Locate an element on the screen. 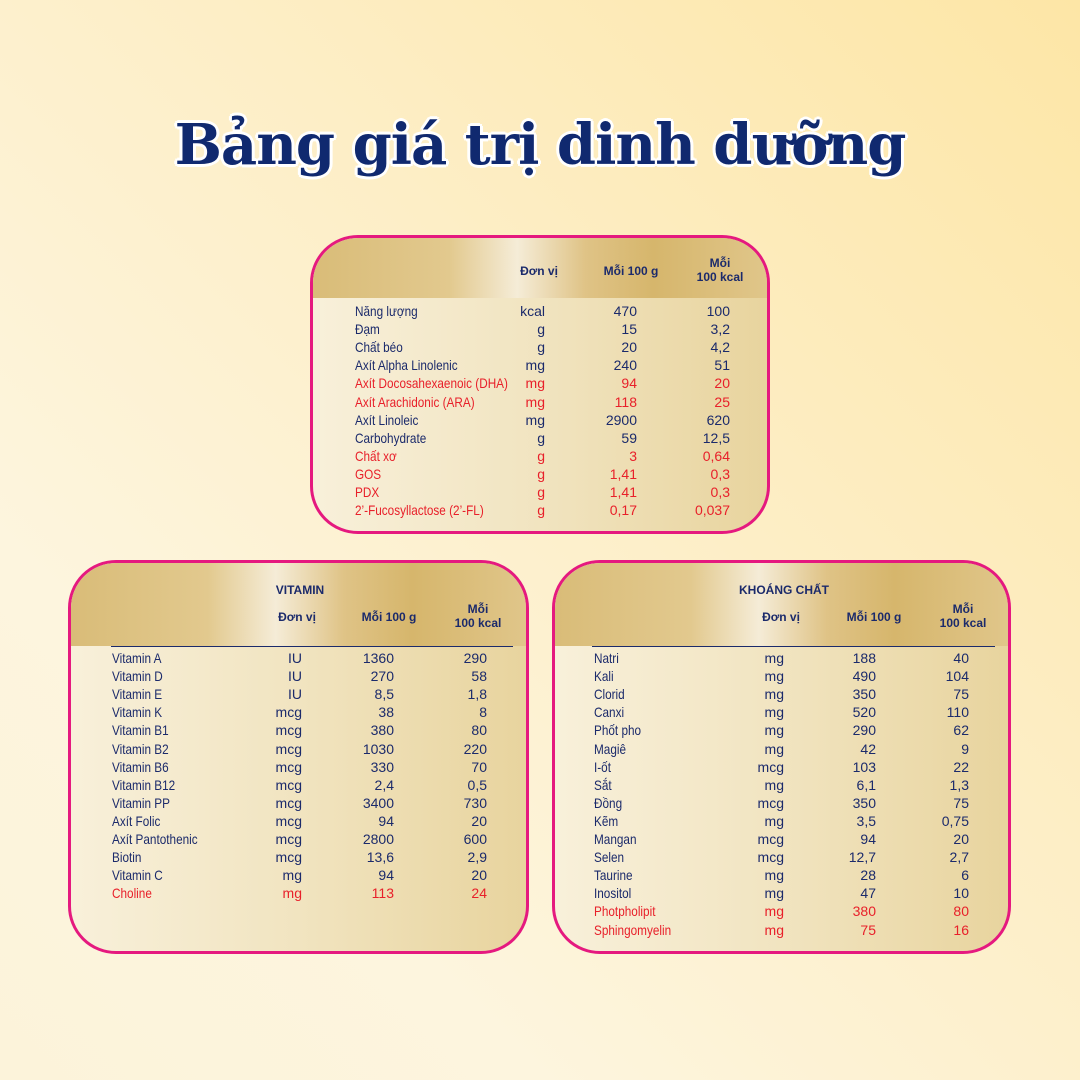 This screenshot has height=1080, width=1080. table-row: Vitamin A IU 1360 290 is located at coordinates (298, 658).